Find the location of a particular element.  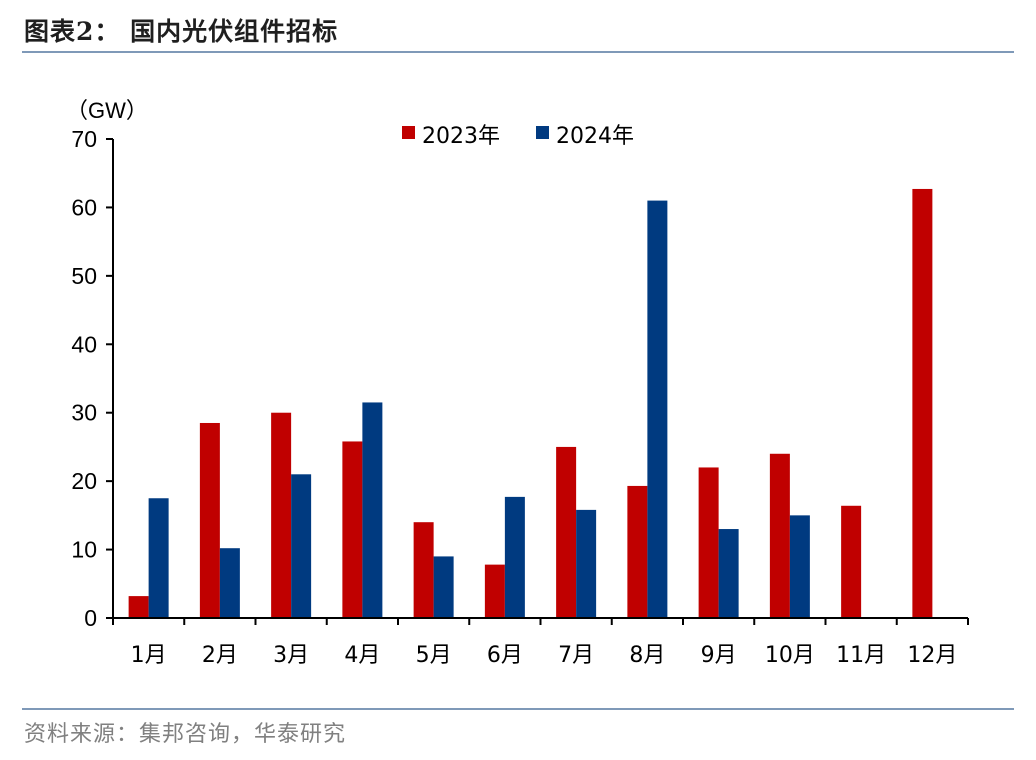

x-tick-label: 1月 is located at coordinates (149, 655).